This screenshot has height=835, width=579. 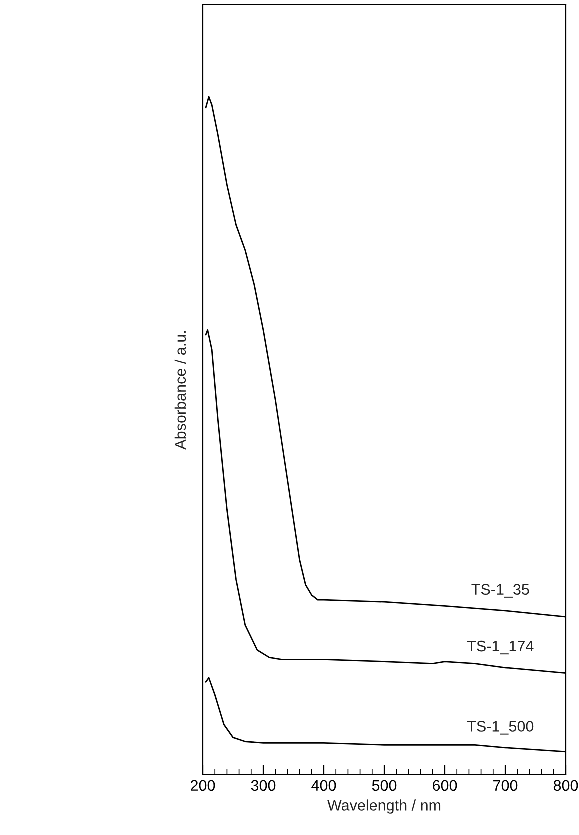 What do you see at coordinates (263, 786) in the screenshot?
I see `x-tick-label: 300` at bounding box center [263, 786].